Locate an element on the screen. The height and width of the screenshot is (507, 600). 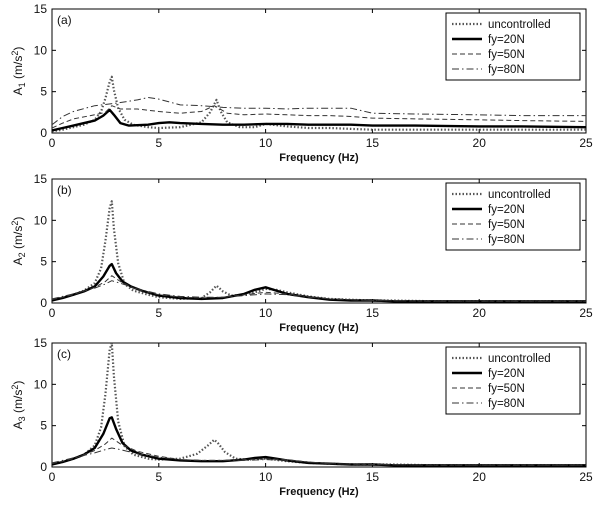
y-axis-label: A1 (m/s2) is located at coordinates (18, 71).